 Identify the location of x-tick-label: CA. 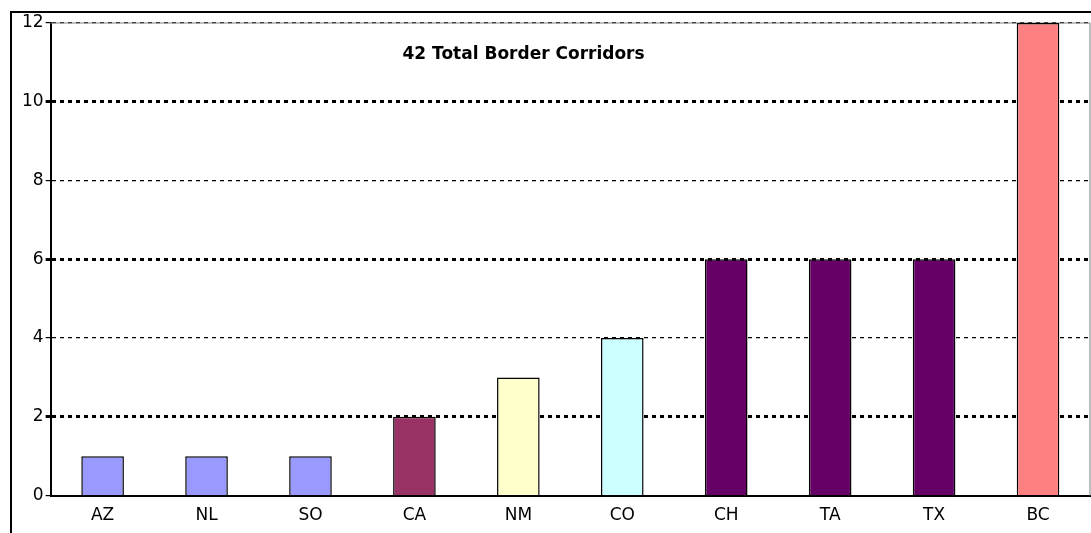
(414, 514).